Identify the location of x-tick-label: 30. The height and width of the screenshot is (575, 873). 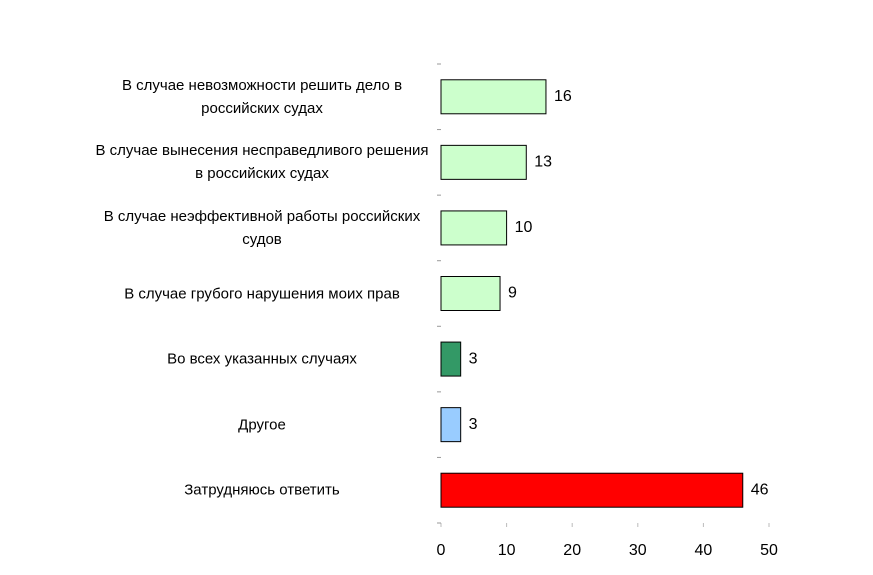
(638, 550).